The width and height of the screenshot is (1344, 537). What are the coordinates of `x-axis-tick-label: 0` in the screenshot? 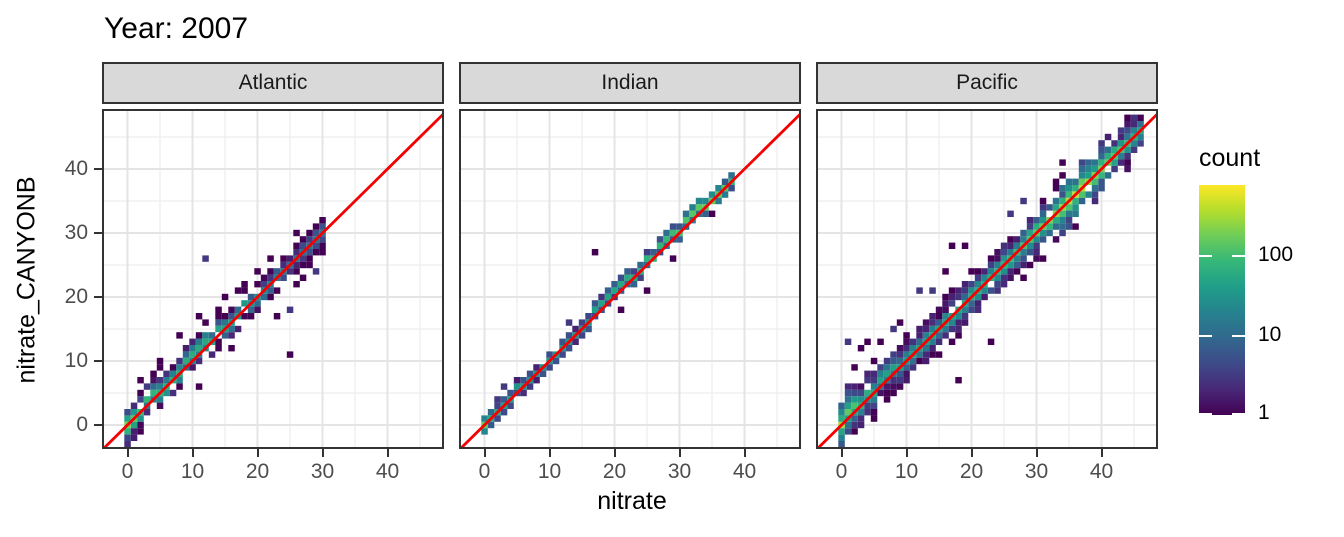 It's located at (484, 471).